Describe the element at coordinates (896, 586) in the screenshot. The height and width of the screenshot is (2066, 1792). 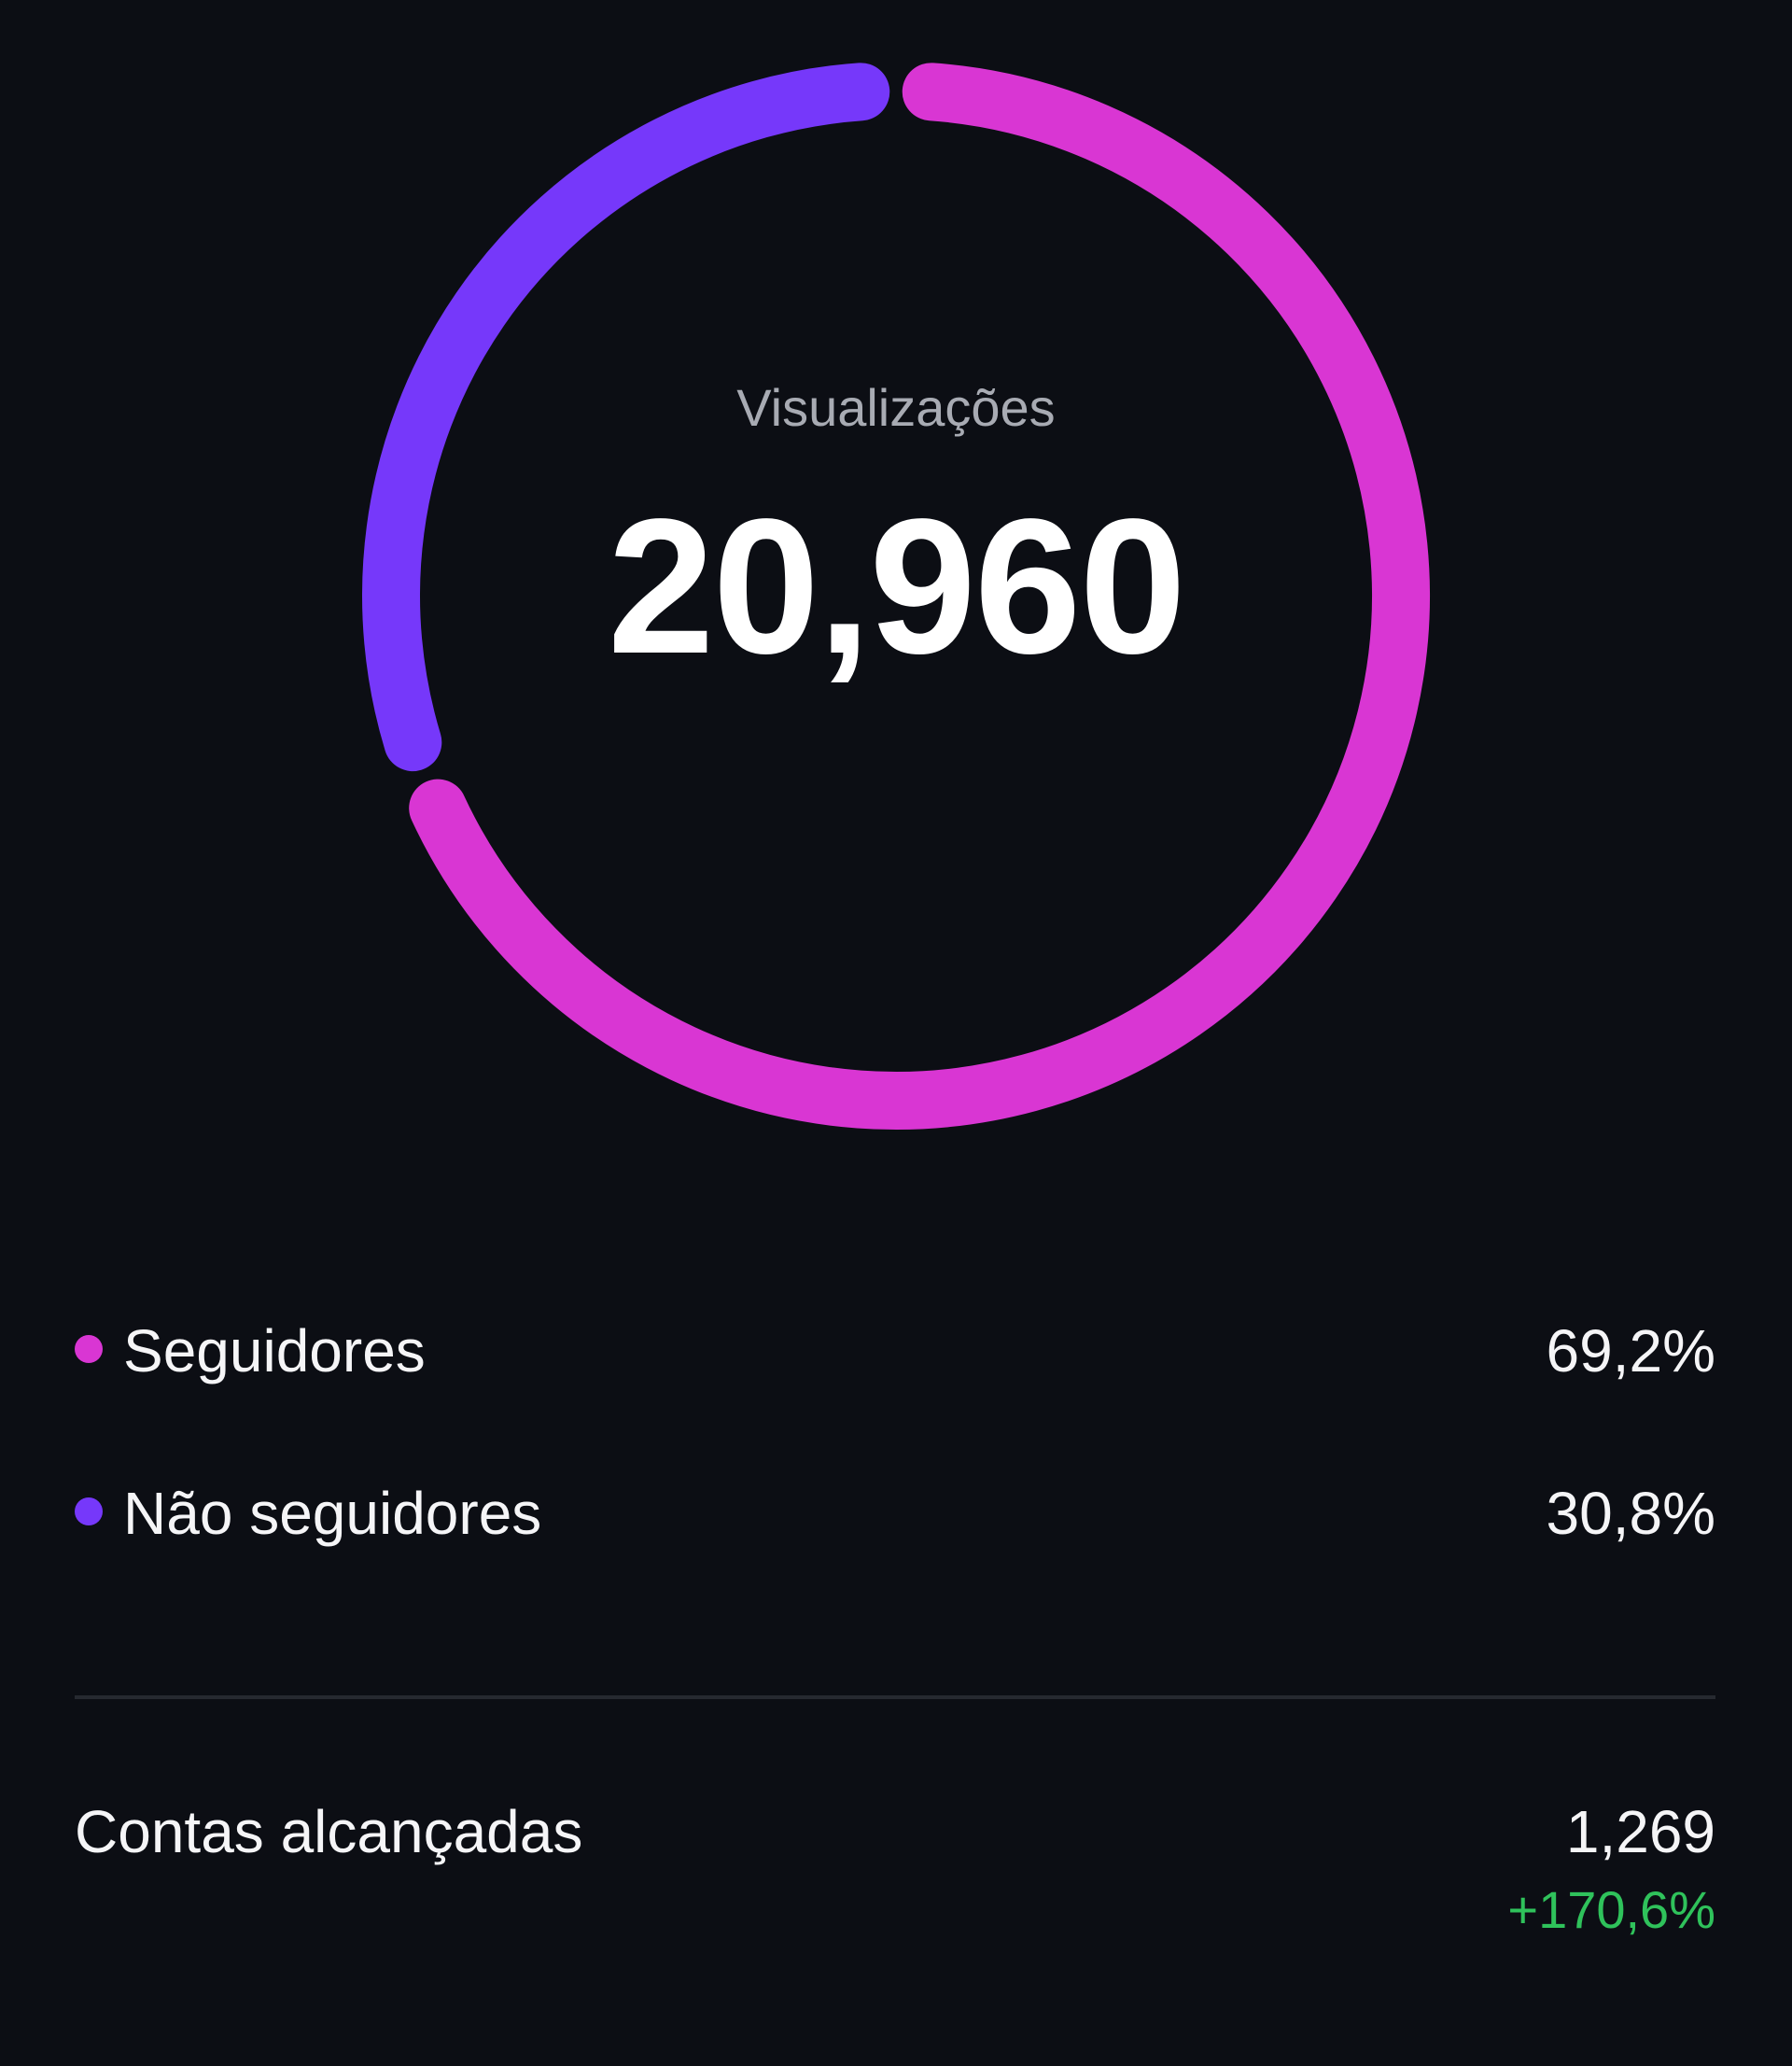
I see `center-value: 20,960` at that location.